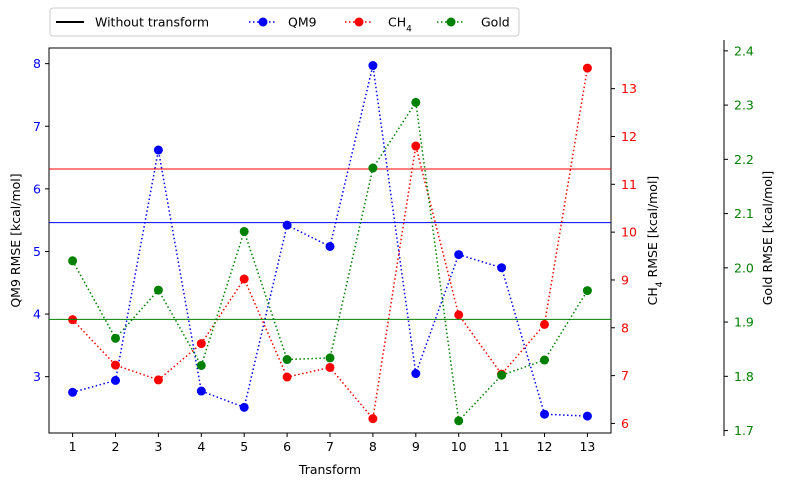  What do you see at coordinates (767, 238) in the screenshot?
I see `gold-axis-label: Gold RMSE [kcal/mol]` at bounding box center [767, 238].